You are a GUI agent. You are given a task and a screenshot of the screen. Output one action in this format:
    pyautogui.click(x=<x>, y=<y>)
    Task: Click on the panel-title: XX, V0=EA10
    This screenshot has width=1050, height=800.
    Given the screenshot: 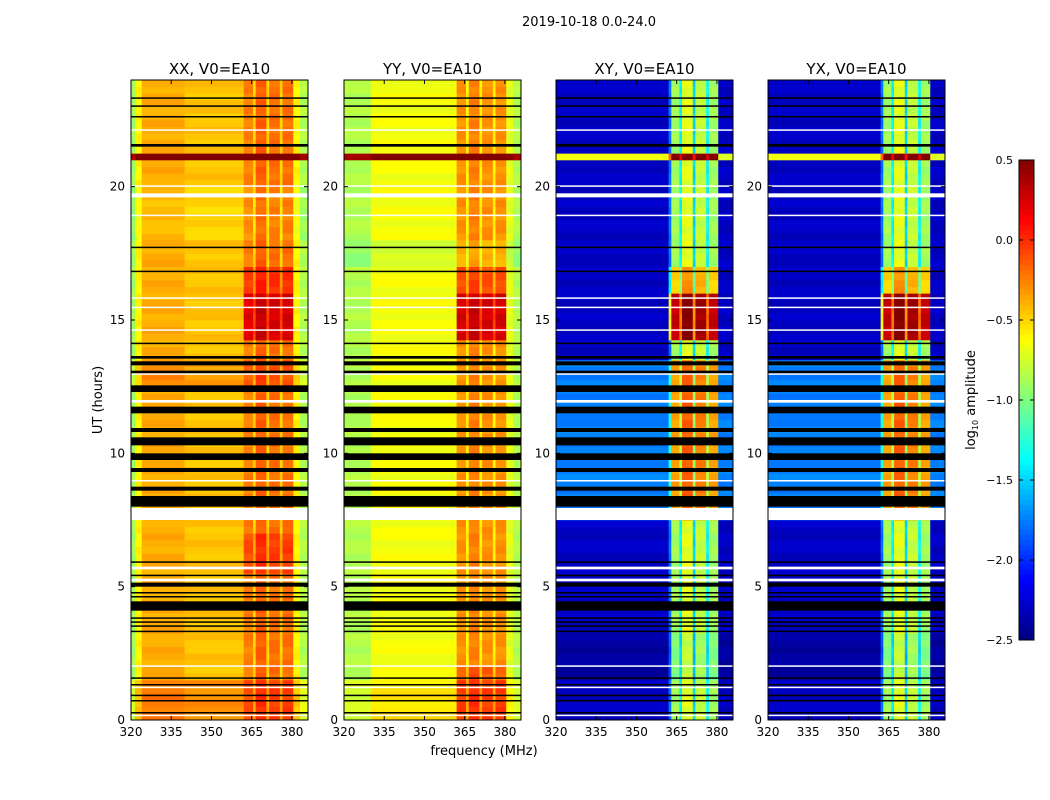 What is the action you would take?
    pyautogui.click(x=219, y=69)
    